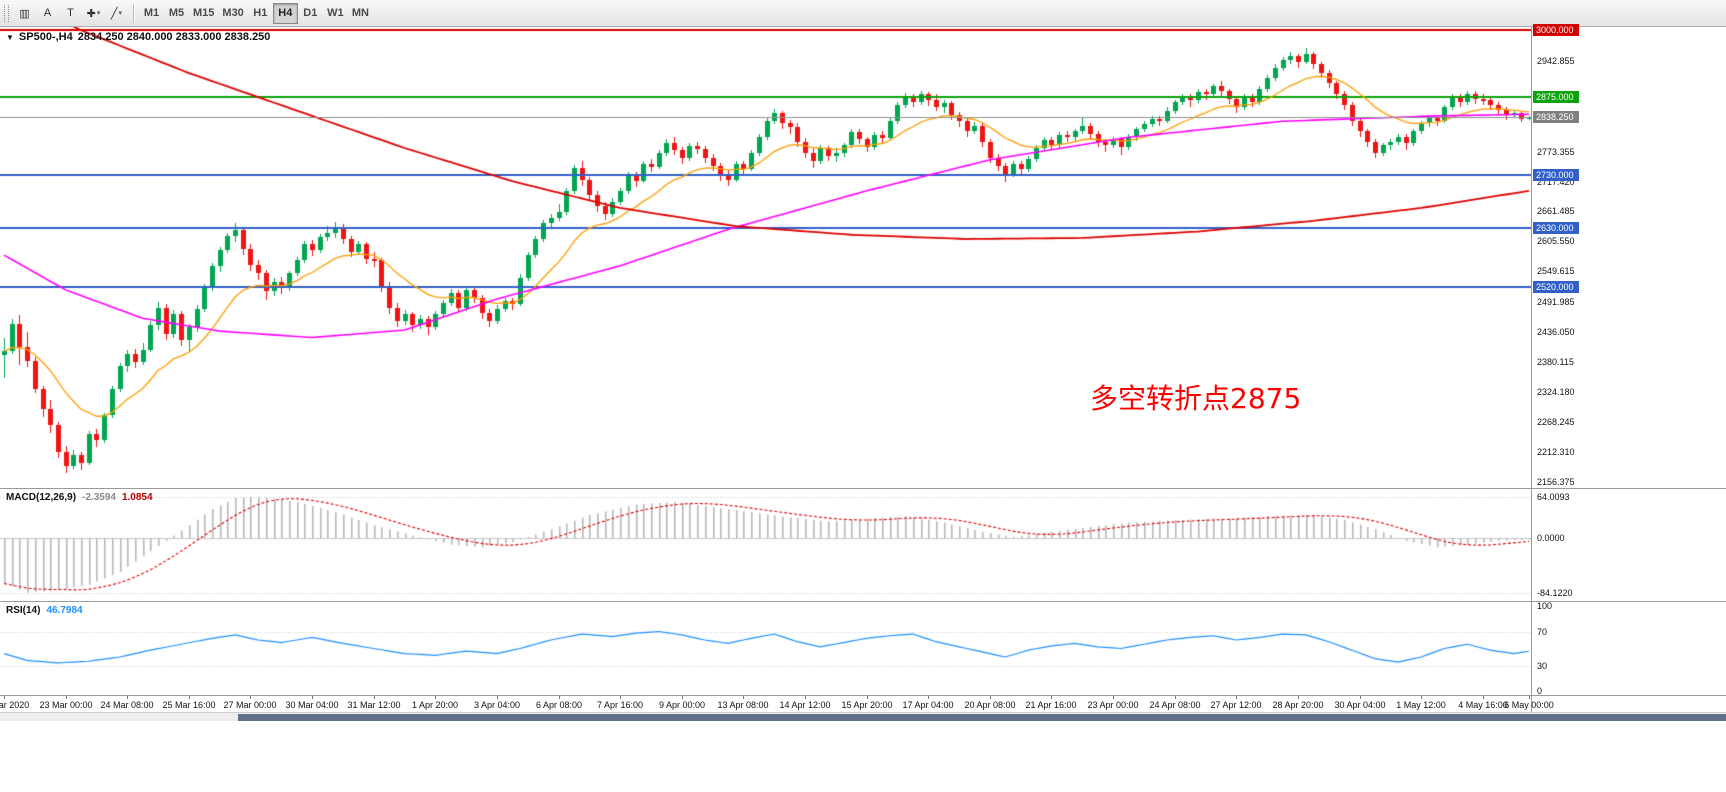 The height and width of the screenshot is (792, 1726). What do you see at coordinates (133, 13) in the screenshot?
I see `toolbar-separator` at bounding box center [133, 13].